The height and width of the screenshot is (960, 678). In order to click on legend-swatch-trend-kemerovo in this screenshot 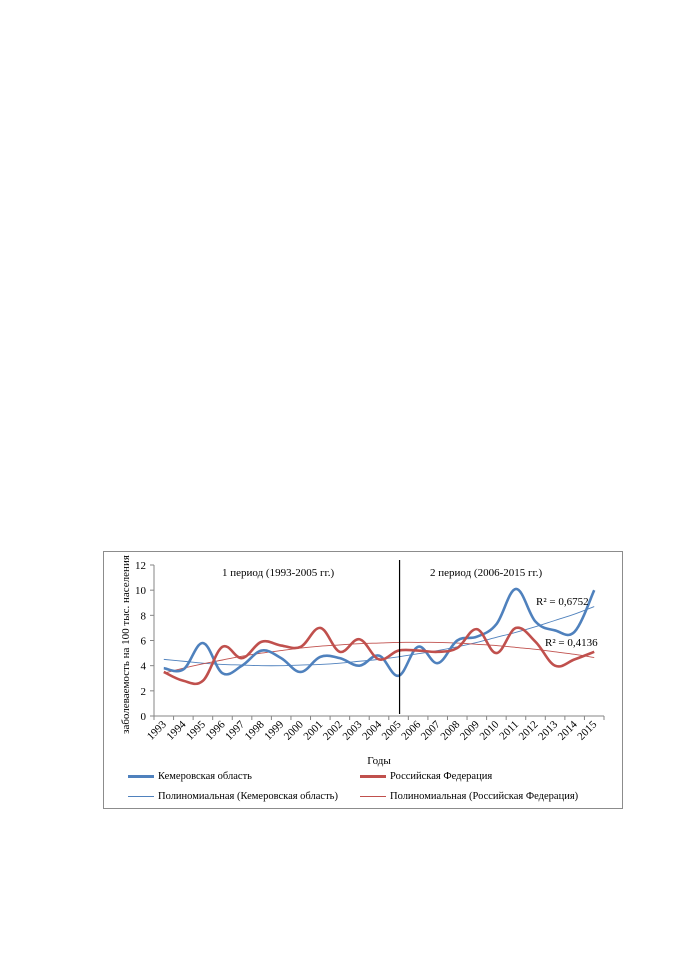, I will do `click(141, 796)`.